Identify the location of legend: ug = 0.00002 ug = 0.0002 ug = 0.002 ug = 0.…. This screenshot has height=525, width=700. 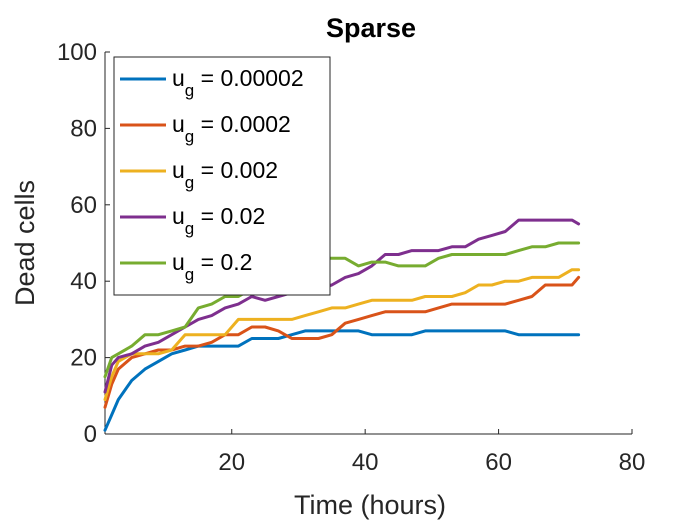
(222, 176).